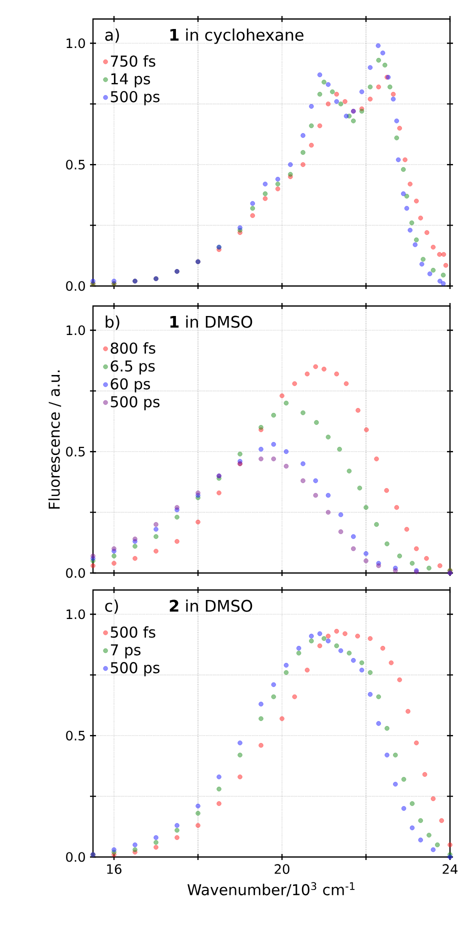  I want to click on legend-label: 60 ps, so click(130, 385).